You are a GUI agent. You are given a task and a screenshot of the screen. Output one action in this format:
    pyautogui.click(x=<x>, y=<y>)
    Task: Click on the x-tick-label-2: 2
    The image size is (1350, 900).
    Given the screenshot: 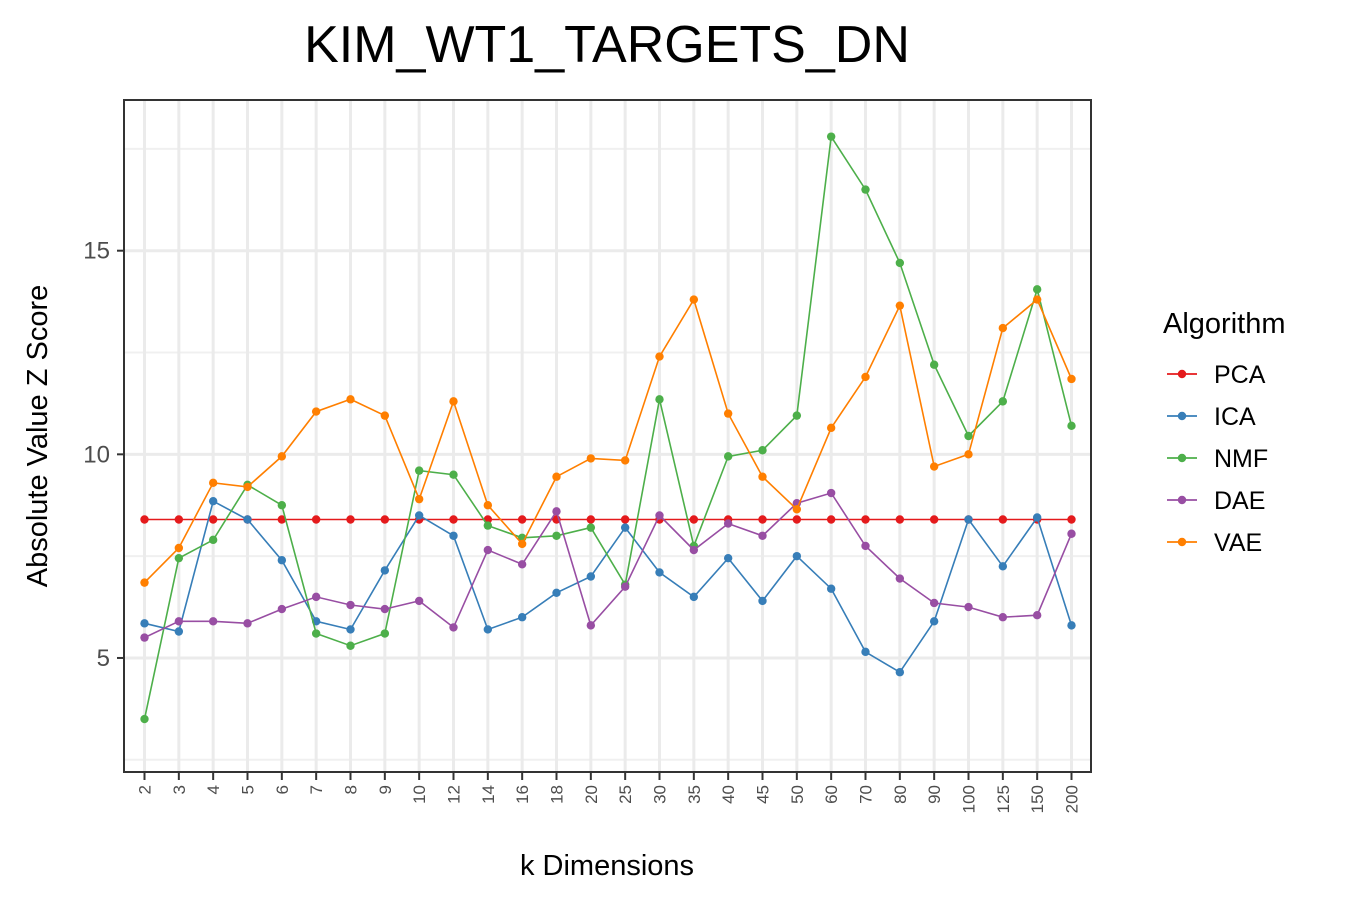 What is the action you would take?
    pyautogui.click(x=145, y=789)
    